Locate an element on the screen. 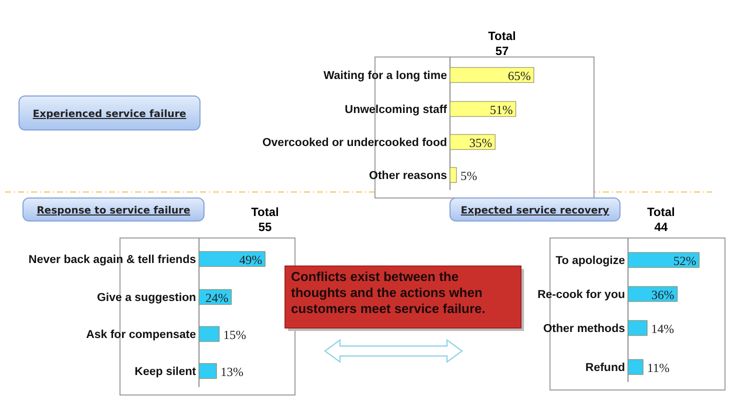  y-tick-label: Waiting for a long time is located at coordinates (385, 76).